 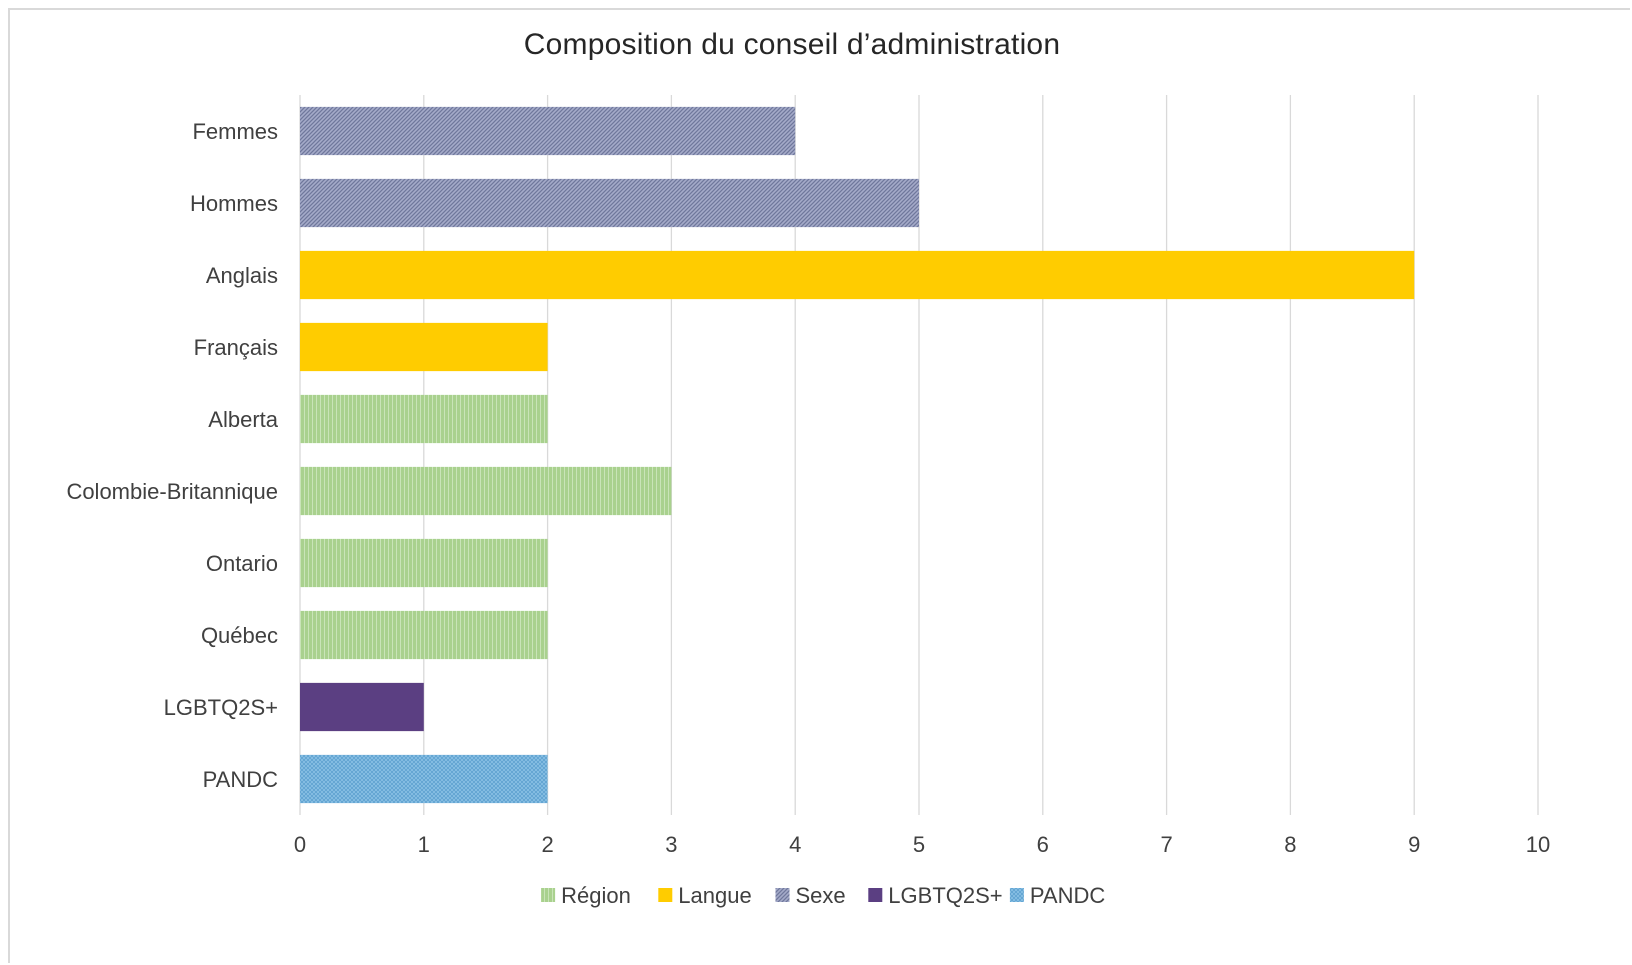 I want to click on x-tick-label: 7, so click(x=1166, y=844).